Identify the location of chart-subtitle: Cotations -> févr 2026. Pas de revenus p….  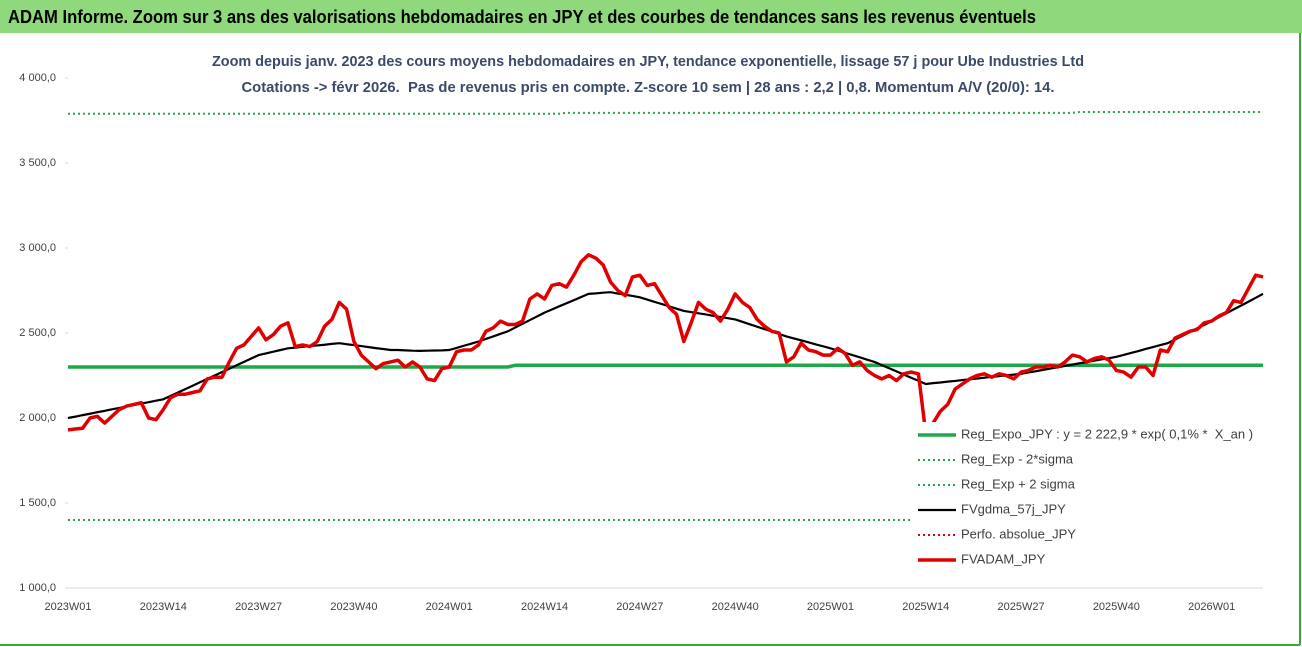
(648, 87).